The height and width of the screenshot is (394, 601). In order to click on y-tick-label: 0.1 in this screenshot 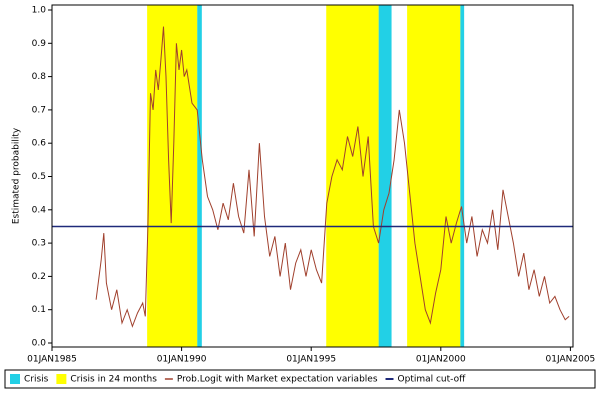, I will do `click(39, 310)`.